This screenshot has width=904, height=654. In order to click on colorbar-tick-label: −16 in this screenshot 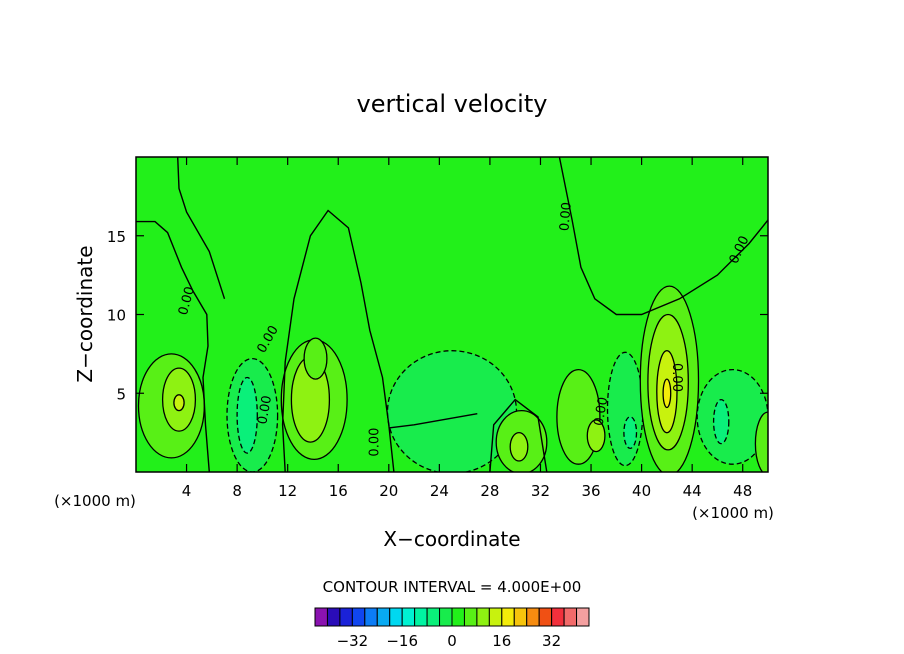, I will do `click(402, 641)`.